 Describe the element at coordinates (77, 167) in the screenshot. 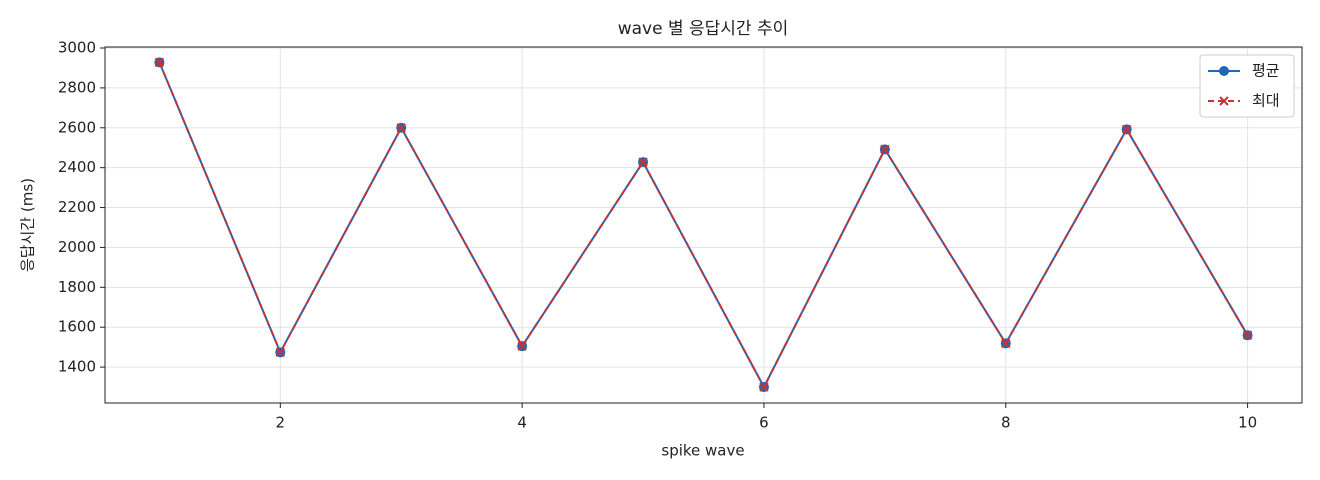

I see `y-tick-label: 2400` at that location.